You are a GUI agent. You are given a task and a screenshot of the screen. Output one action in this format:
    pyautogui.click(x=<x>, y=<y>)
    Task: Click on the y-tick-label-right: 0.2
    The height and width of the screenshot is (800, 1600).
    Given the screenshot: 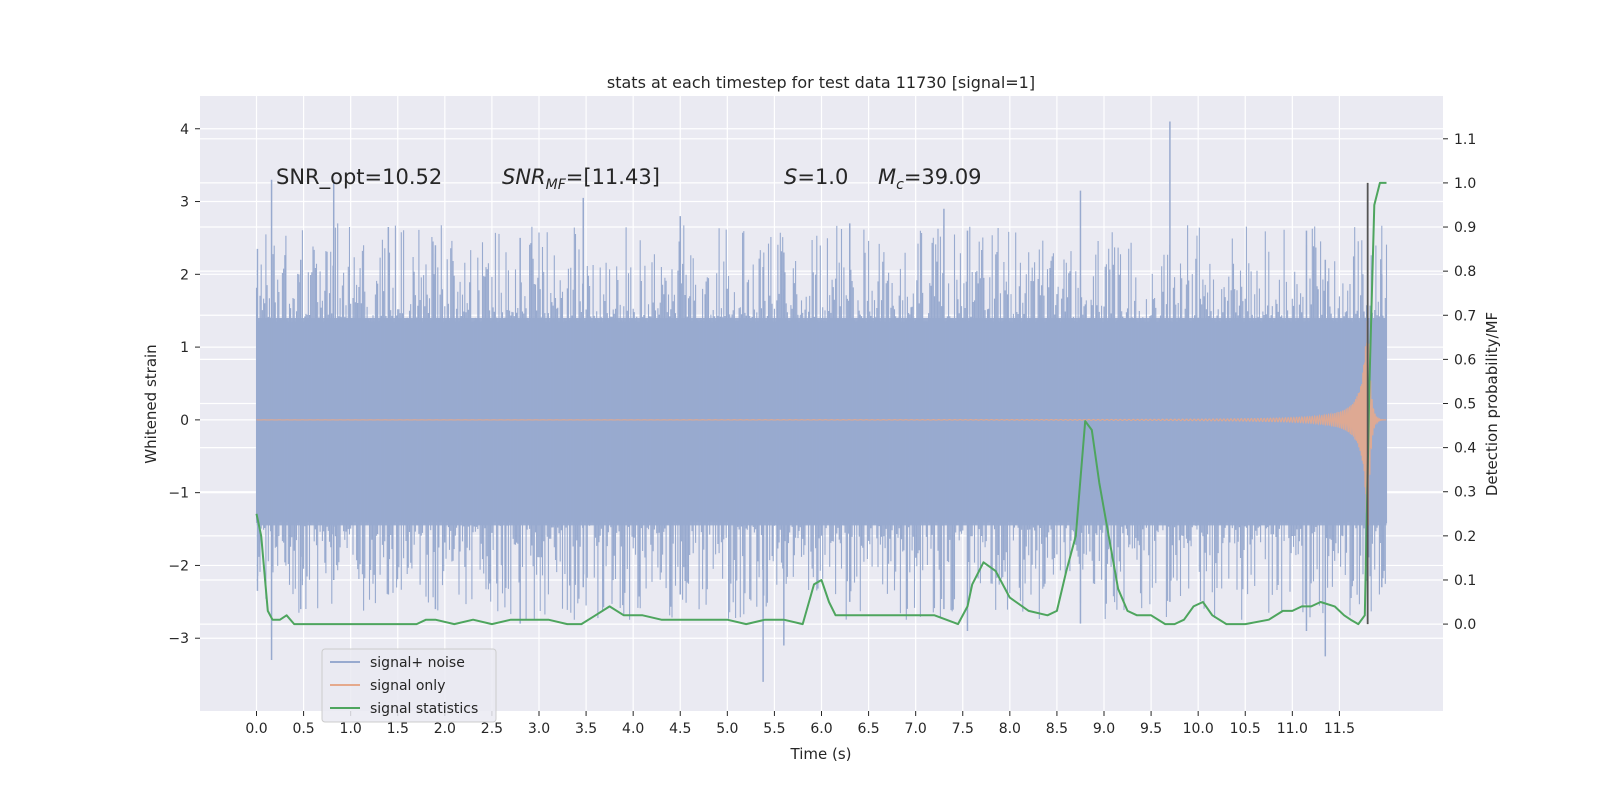 What is the action you would take?
    pyautogui.click(x=1465, y=537)
    